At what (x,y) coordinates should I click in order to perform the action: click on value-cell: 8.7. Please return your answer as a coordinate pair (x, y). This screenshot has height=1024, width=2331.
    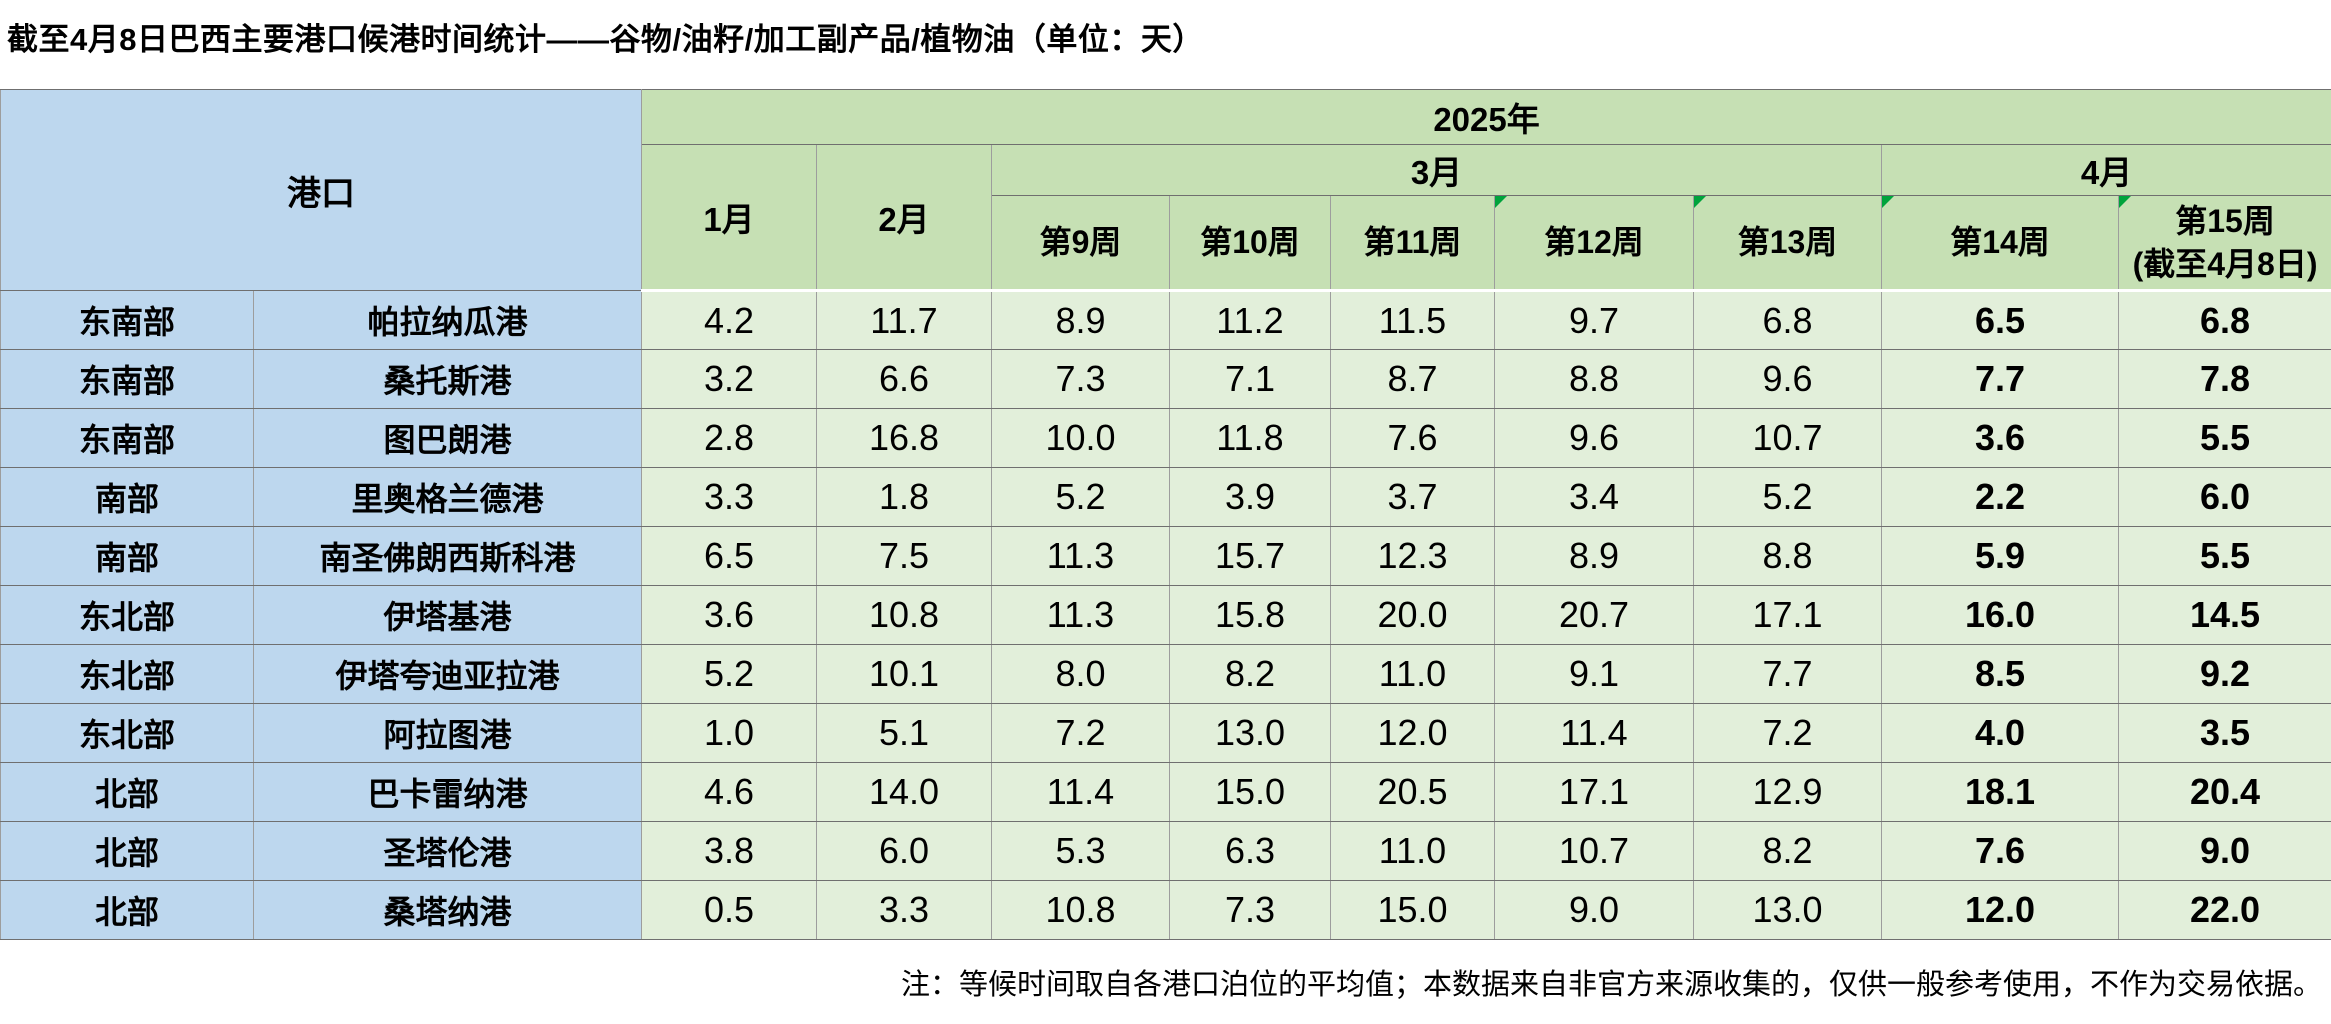
    Looking at the image, I should click on (1412, 379).